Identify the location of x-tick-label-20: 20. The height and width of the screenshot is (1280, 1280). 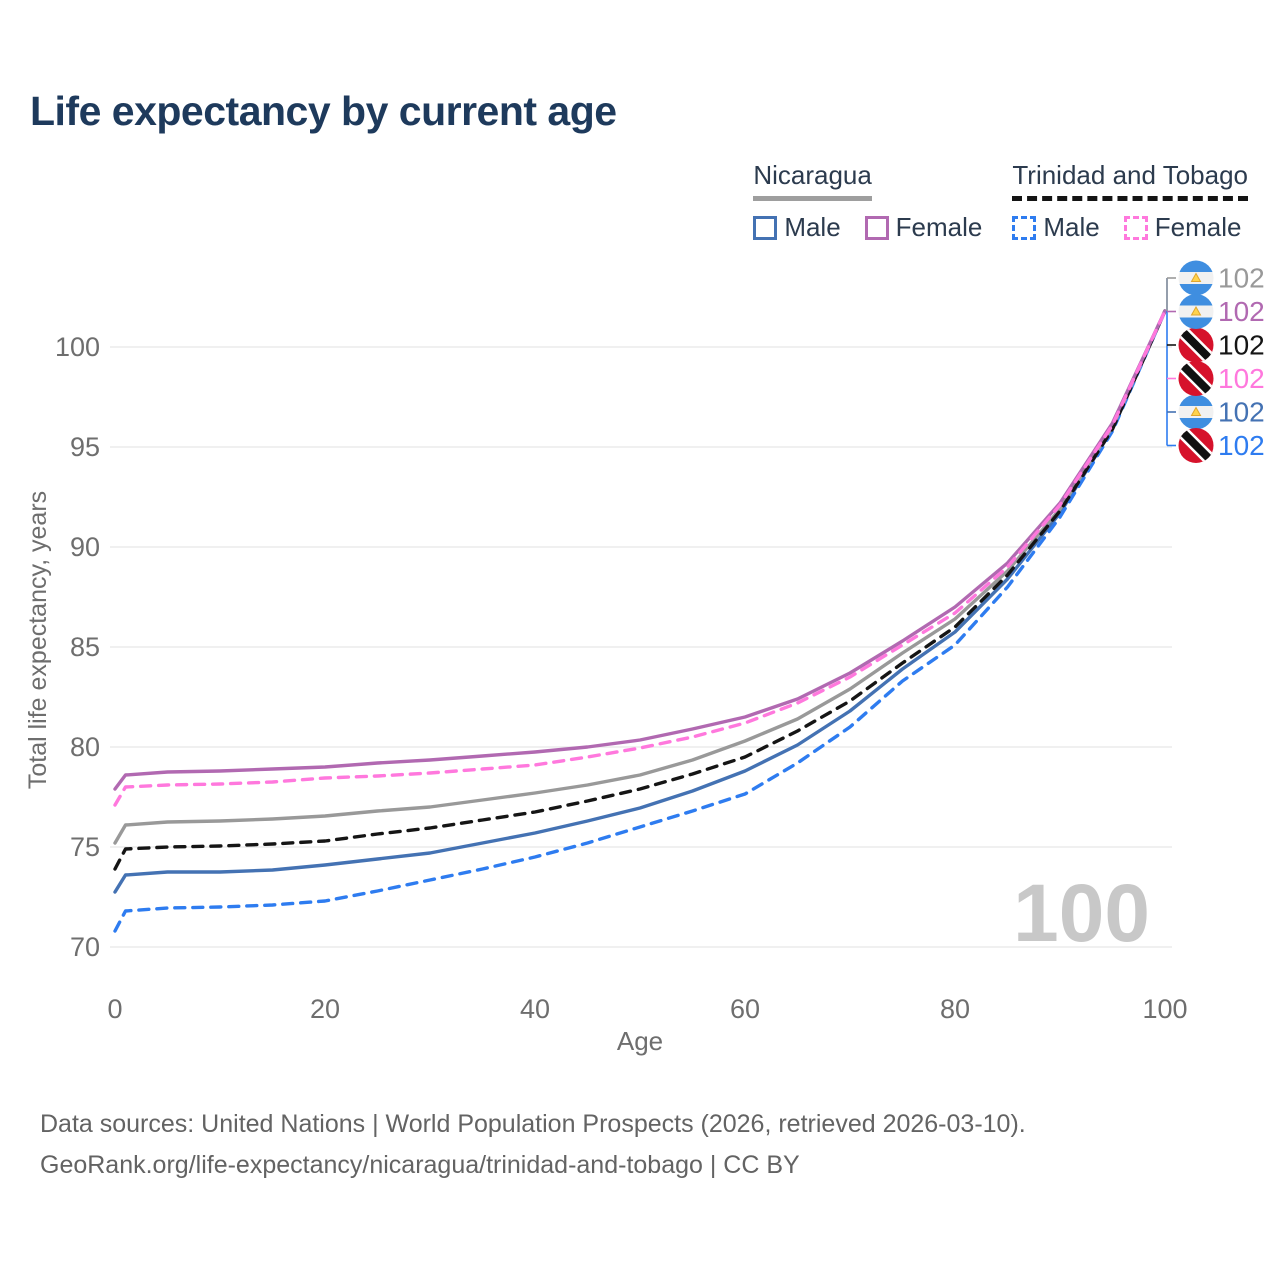
(325, 1009).